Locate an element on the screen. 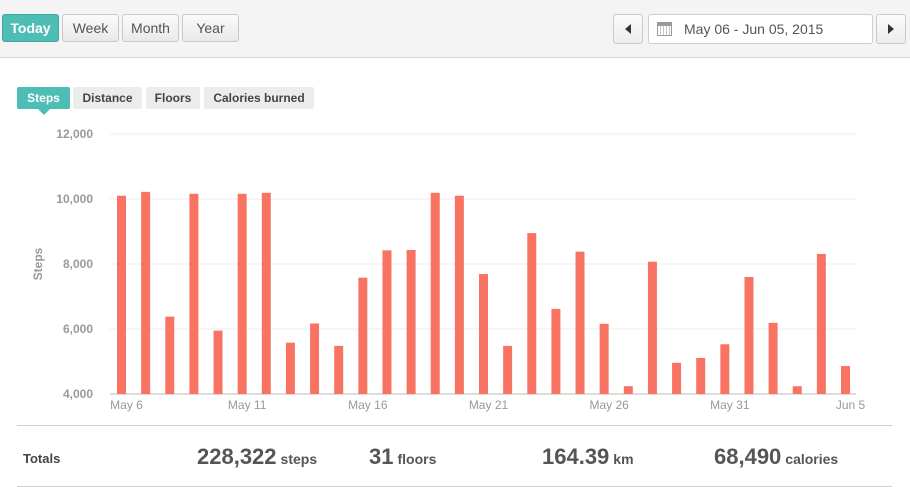  y-tick-label: 6,000 is located at coordinates (78, 329).